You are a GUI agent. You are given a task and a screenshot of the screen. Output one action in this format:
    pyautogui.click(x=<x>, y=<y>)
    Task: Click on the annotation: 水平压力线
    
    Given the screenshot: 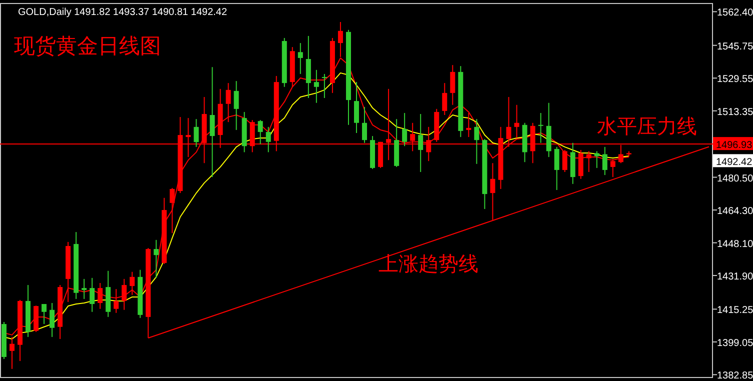 What is the action you would take?
    pyautogui.click(x=647, y=127)
    